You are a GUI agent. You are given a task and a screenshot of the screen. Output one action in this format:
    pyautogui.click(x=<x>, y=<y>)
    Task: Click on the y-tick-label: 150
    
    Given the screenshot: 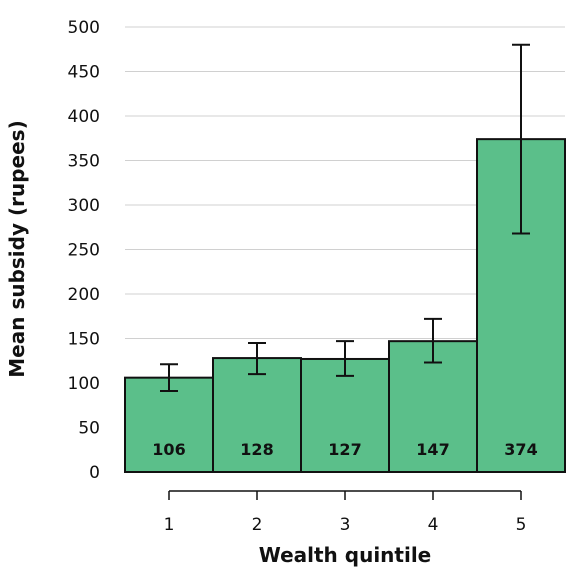 What is the action you would take?
    pyautogui.click(x=84, y=340)
    